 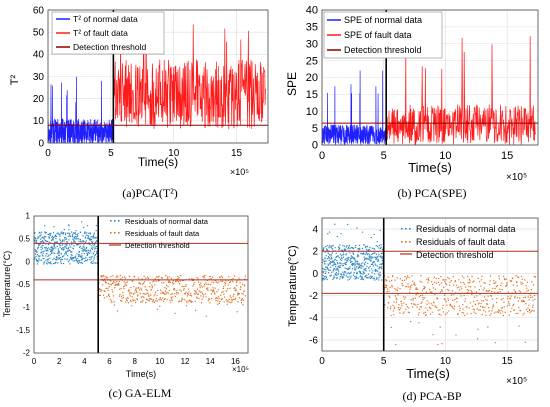 What do you see at coordinates (141, 284) in the screenshot?
I see `panel-c-plot-frame` at bounding box center [141, 284].